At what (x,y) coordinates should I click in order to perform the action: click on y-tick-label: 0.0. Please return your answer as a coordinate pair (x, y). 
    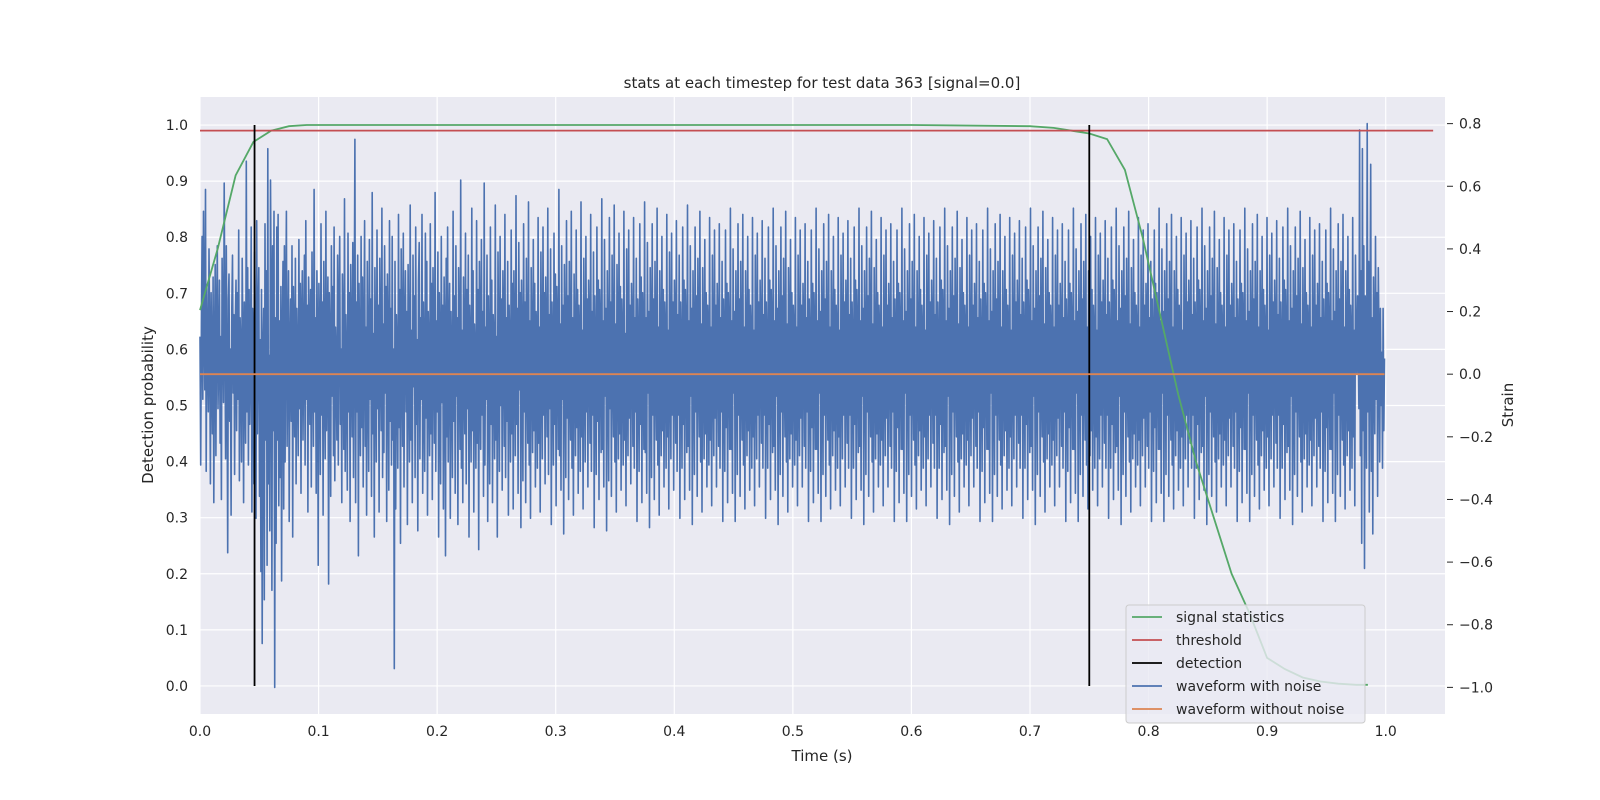
    Looking at the image, I should click on (177, 687).